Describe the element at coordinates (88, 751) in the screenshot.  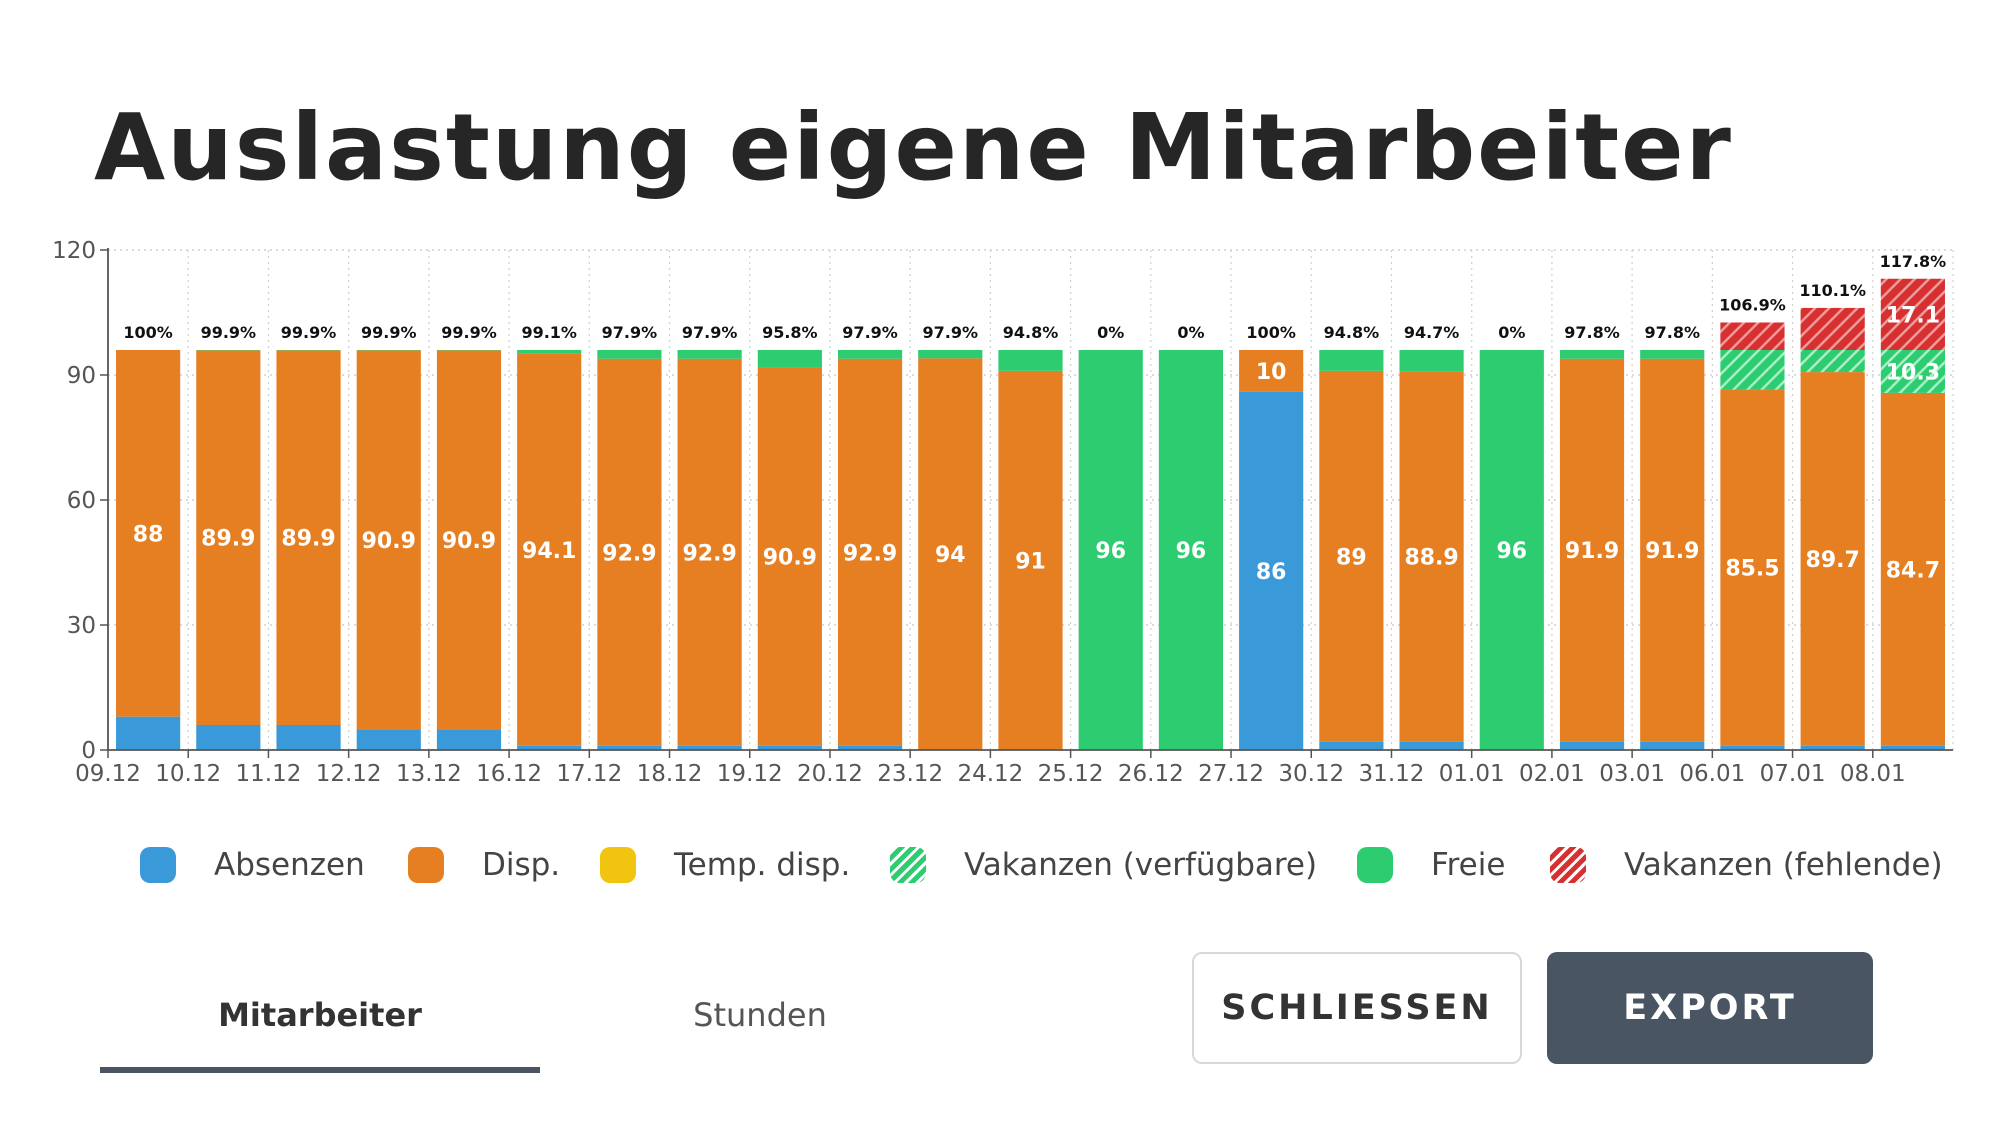
I see `y-tick-label: 0` at that location.